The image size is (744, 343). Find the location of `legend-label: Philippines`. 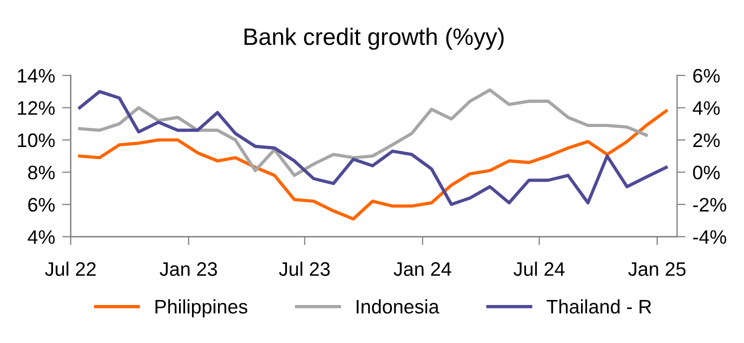

legend-label: Philippines is located at coordinates (202, 308).